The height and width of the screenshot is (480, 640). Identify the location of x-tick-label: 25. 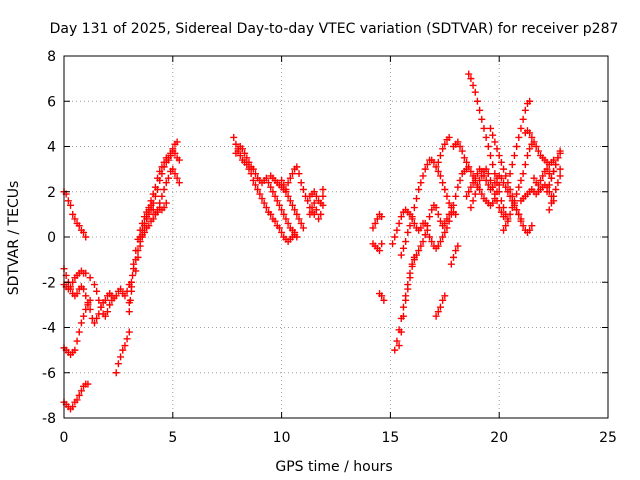
(608, 438).